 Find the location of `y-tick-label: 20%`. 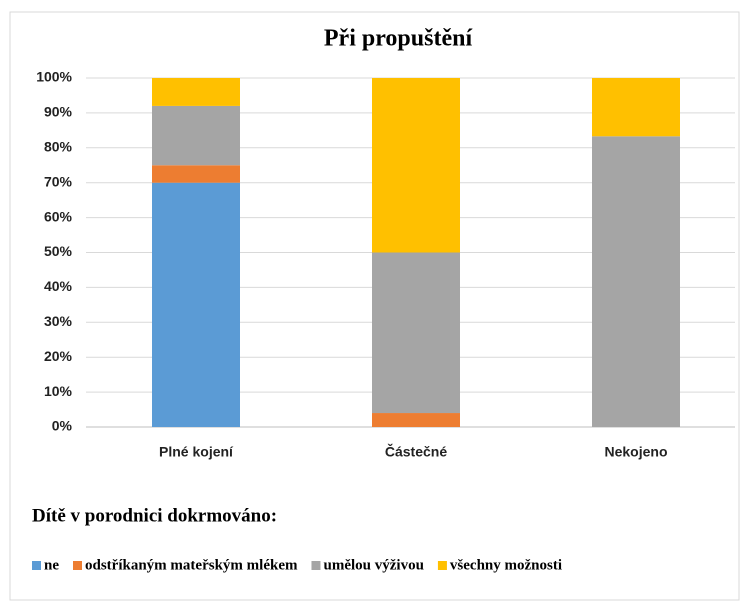

y-tick-label: 20% is located at coordinates (58, 356).